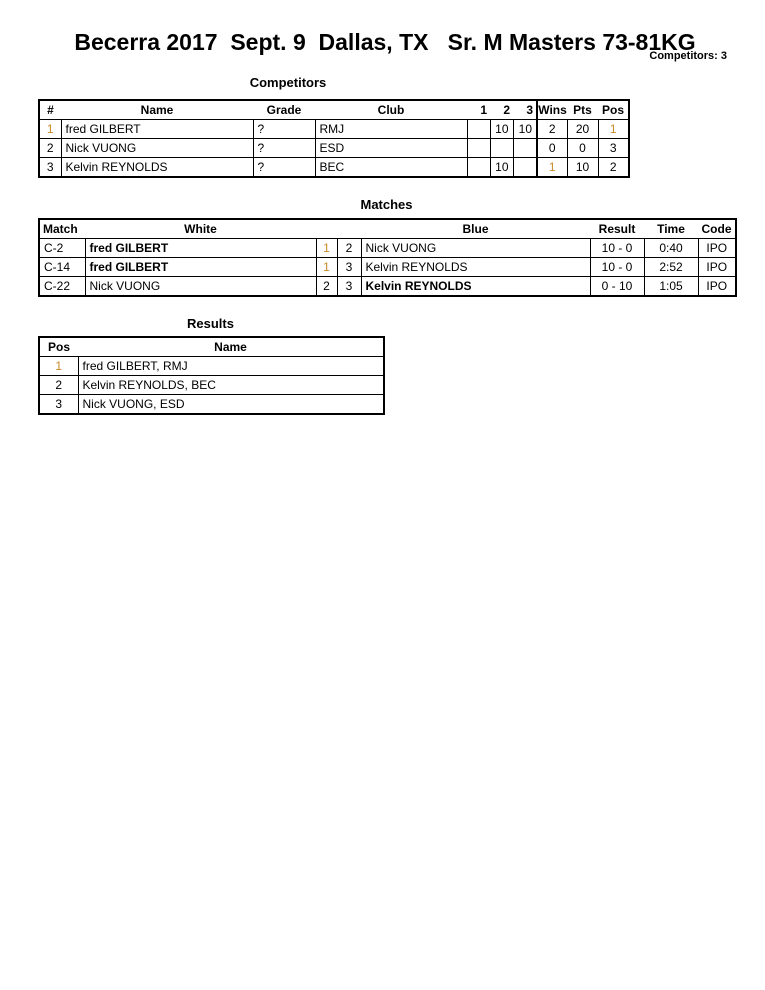 The height and width of the screenshot is (990, 765). I want to click on table-row: 3 Nick VUONG, ESD, so click(212, 404).